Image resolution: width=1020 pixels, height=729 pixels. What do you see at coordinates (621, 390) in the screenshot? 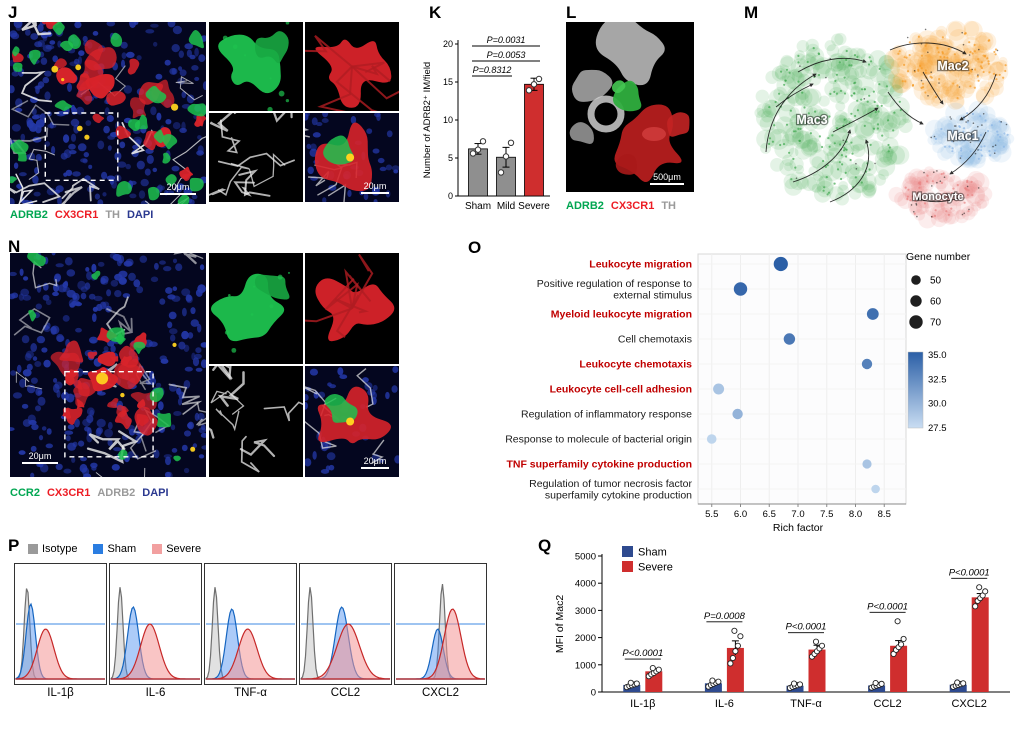
I see `go-term-label: Leukocyte cell-cell adhesion` at bounding box center [621, 390].